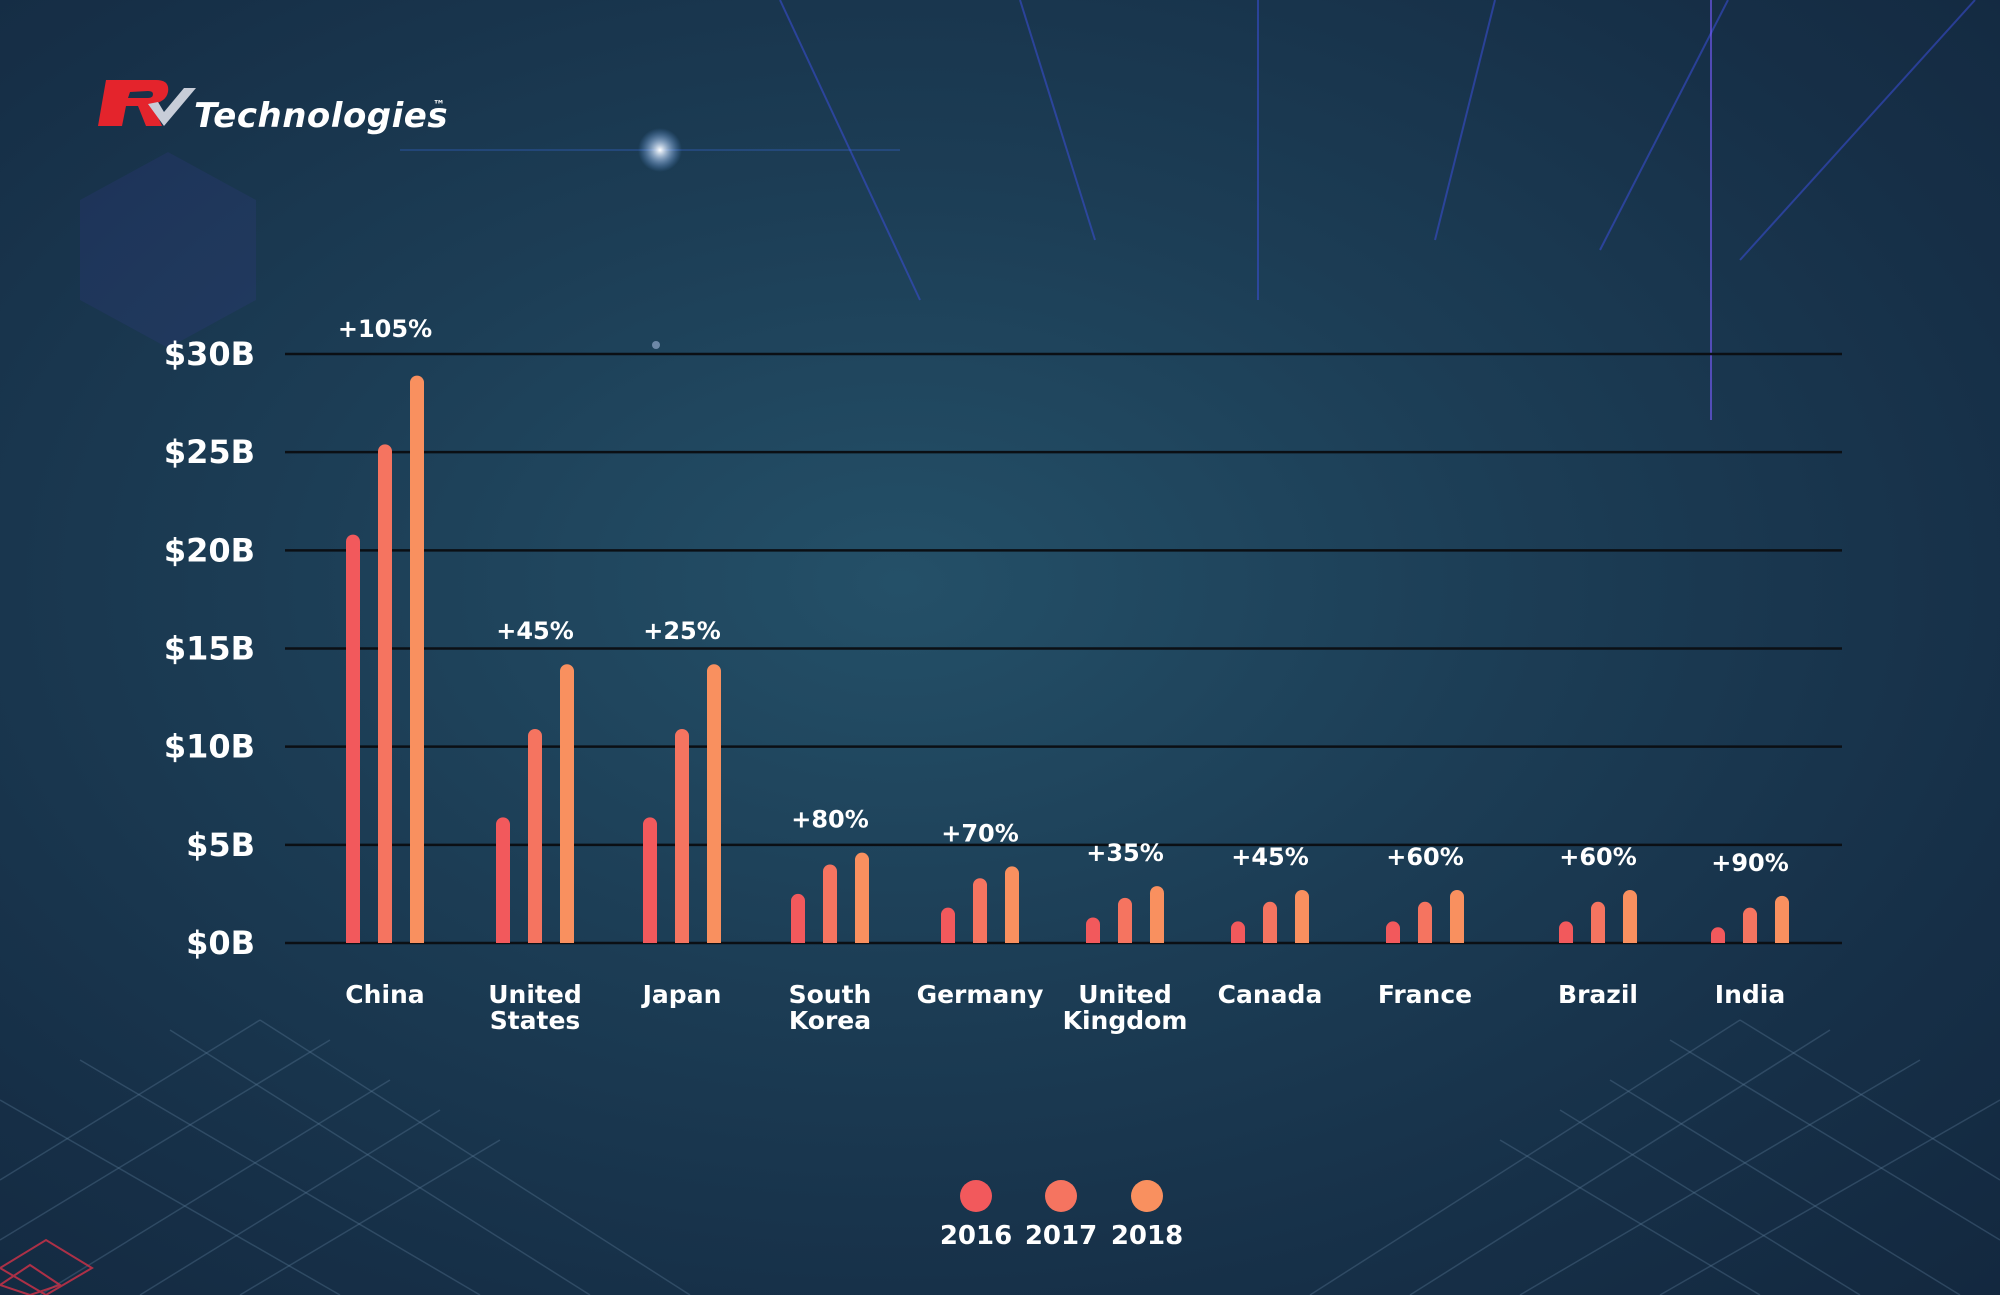 This screenshot has height=1295, width=2000. Describe the element at coordinates (1147, 1236) in the screenshot. I see `legend-label: 2018` at that location.